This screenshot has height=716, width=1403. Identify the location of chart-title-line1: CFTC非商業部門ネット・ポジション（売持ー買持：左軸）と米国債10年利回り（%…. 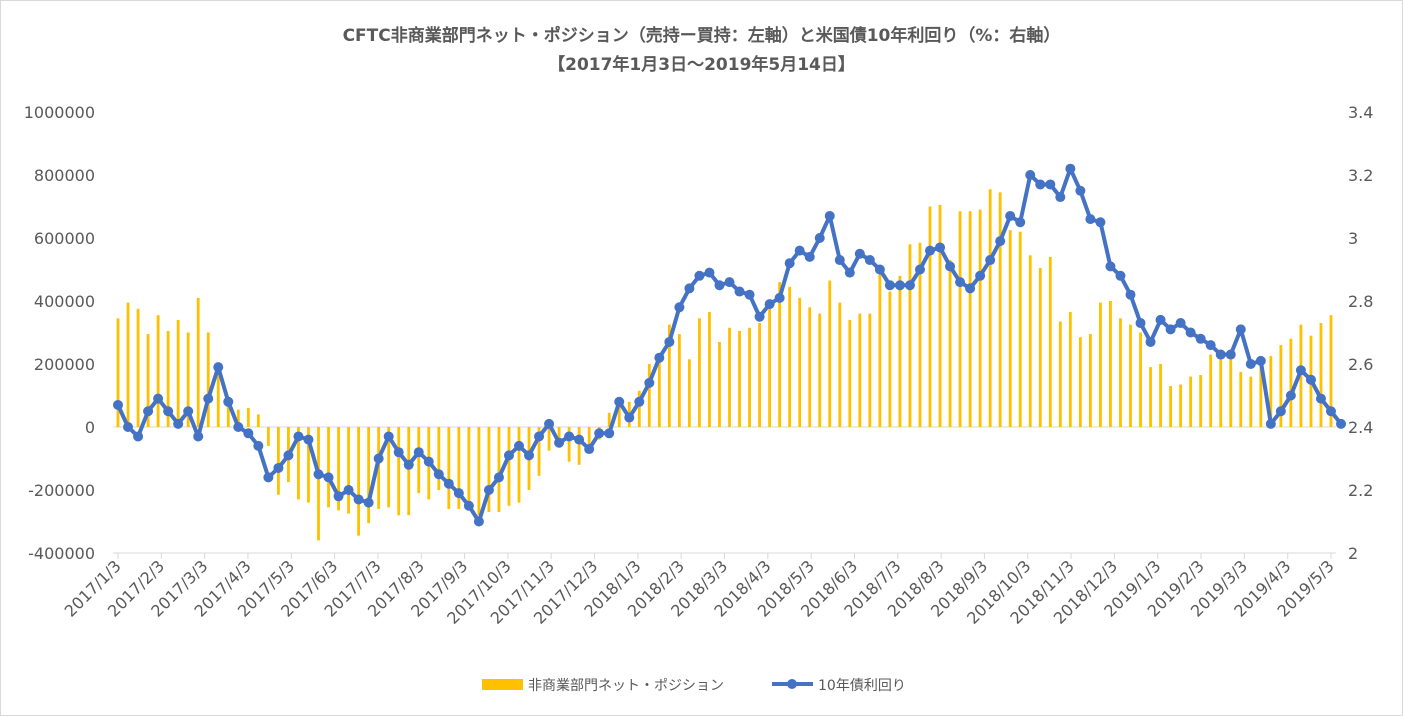
(701, 36).